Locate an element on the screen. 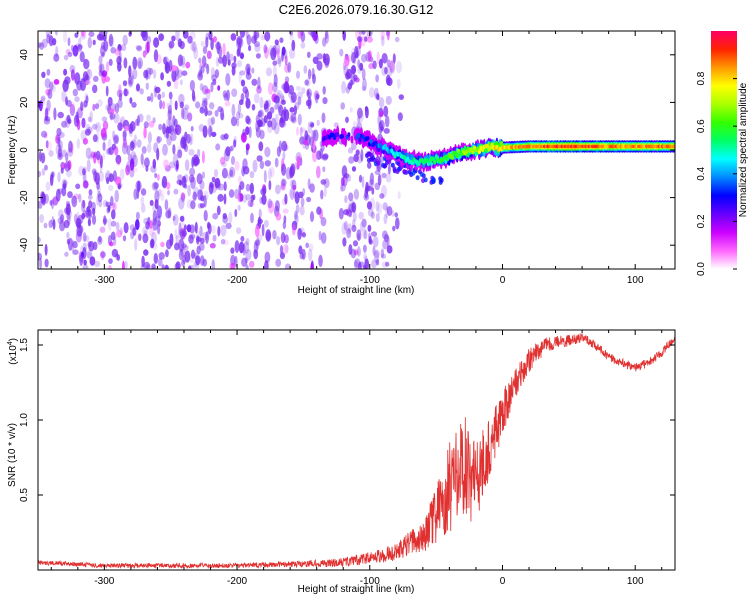 This screenshot has height=600, width=750. spectrogram-x-tick-label: 100 is located at coordinates (635, 280).